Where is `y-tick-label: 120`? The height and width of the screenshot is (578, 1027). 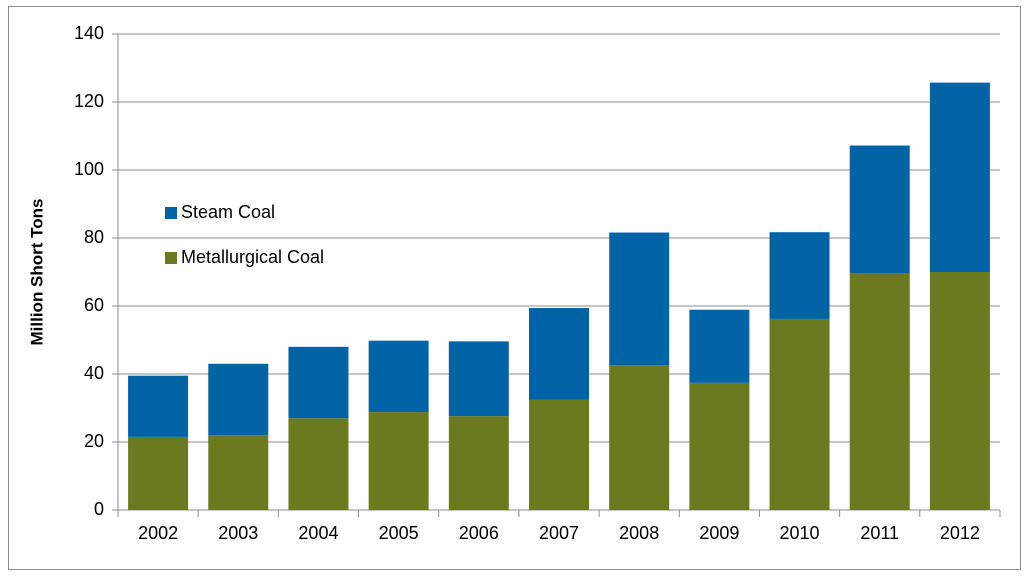
y-tick-label: 120 is located at coordinates (89, 101).